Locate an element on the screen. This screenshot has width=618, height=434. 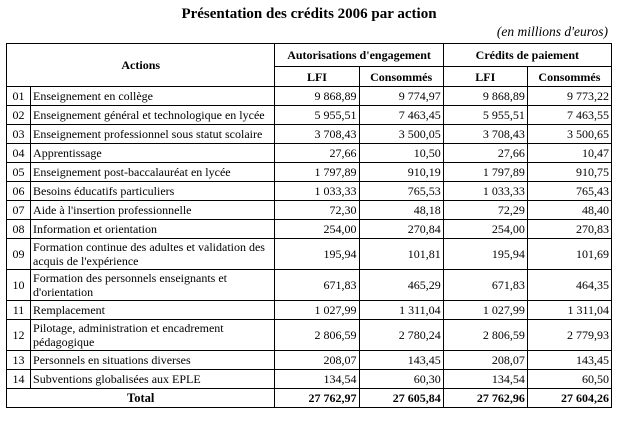
action-number: 03 is located at coordinates (18, 134).